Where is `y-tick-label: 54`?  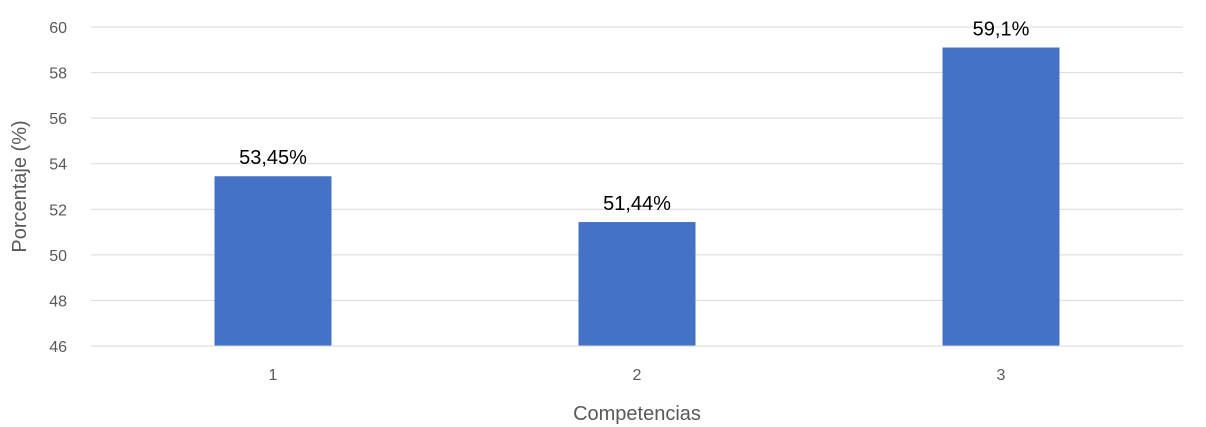
y-tick-label: 54 is located at coordinates (58, 165).